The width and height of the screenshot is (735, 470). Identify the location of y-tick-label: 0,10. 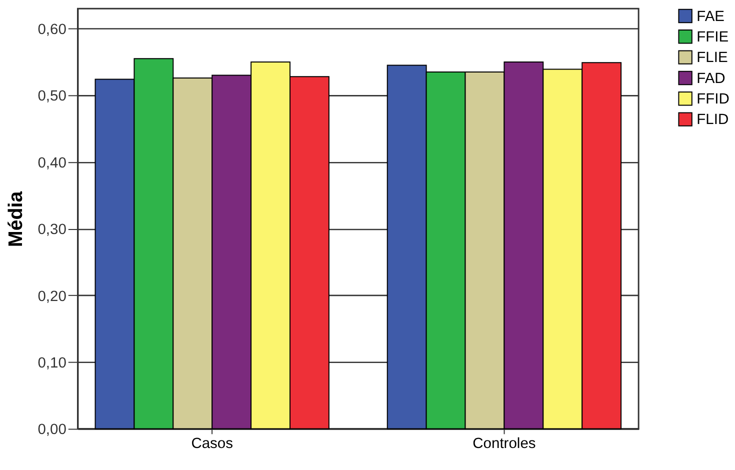
(52, 363).